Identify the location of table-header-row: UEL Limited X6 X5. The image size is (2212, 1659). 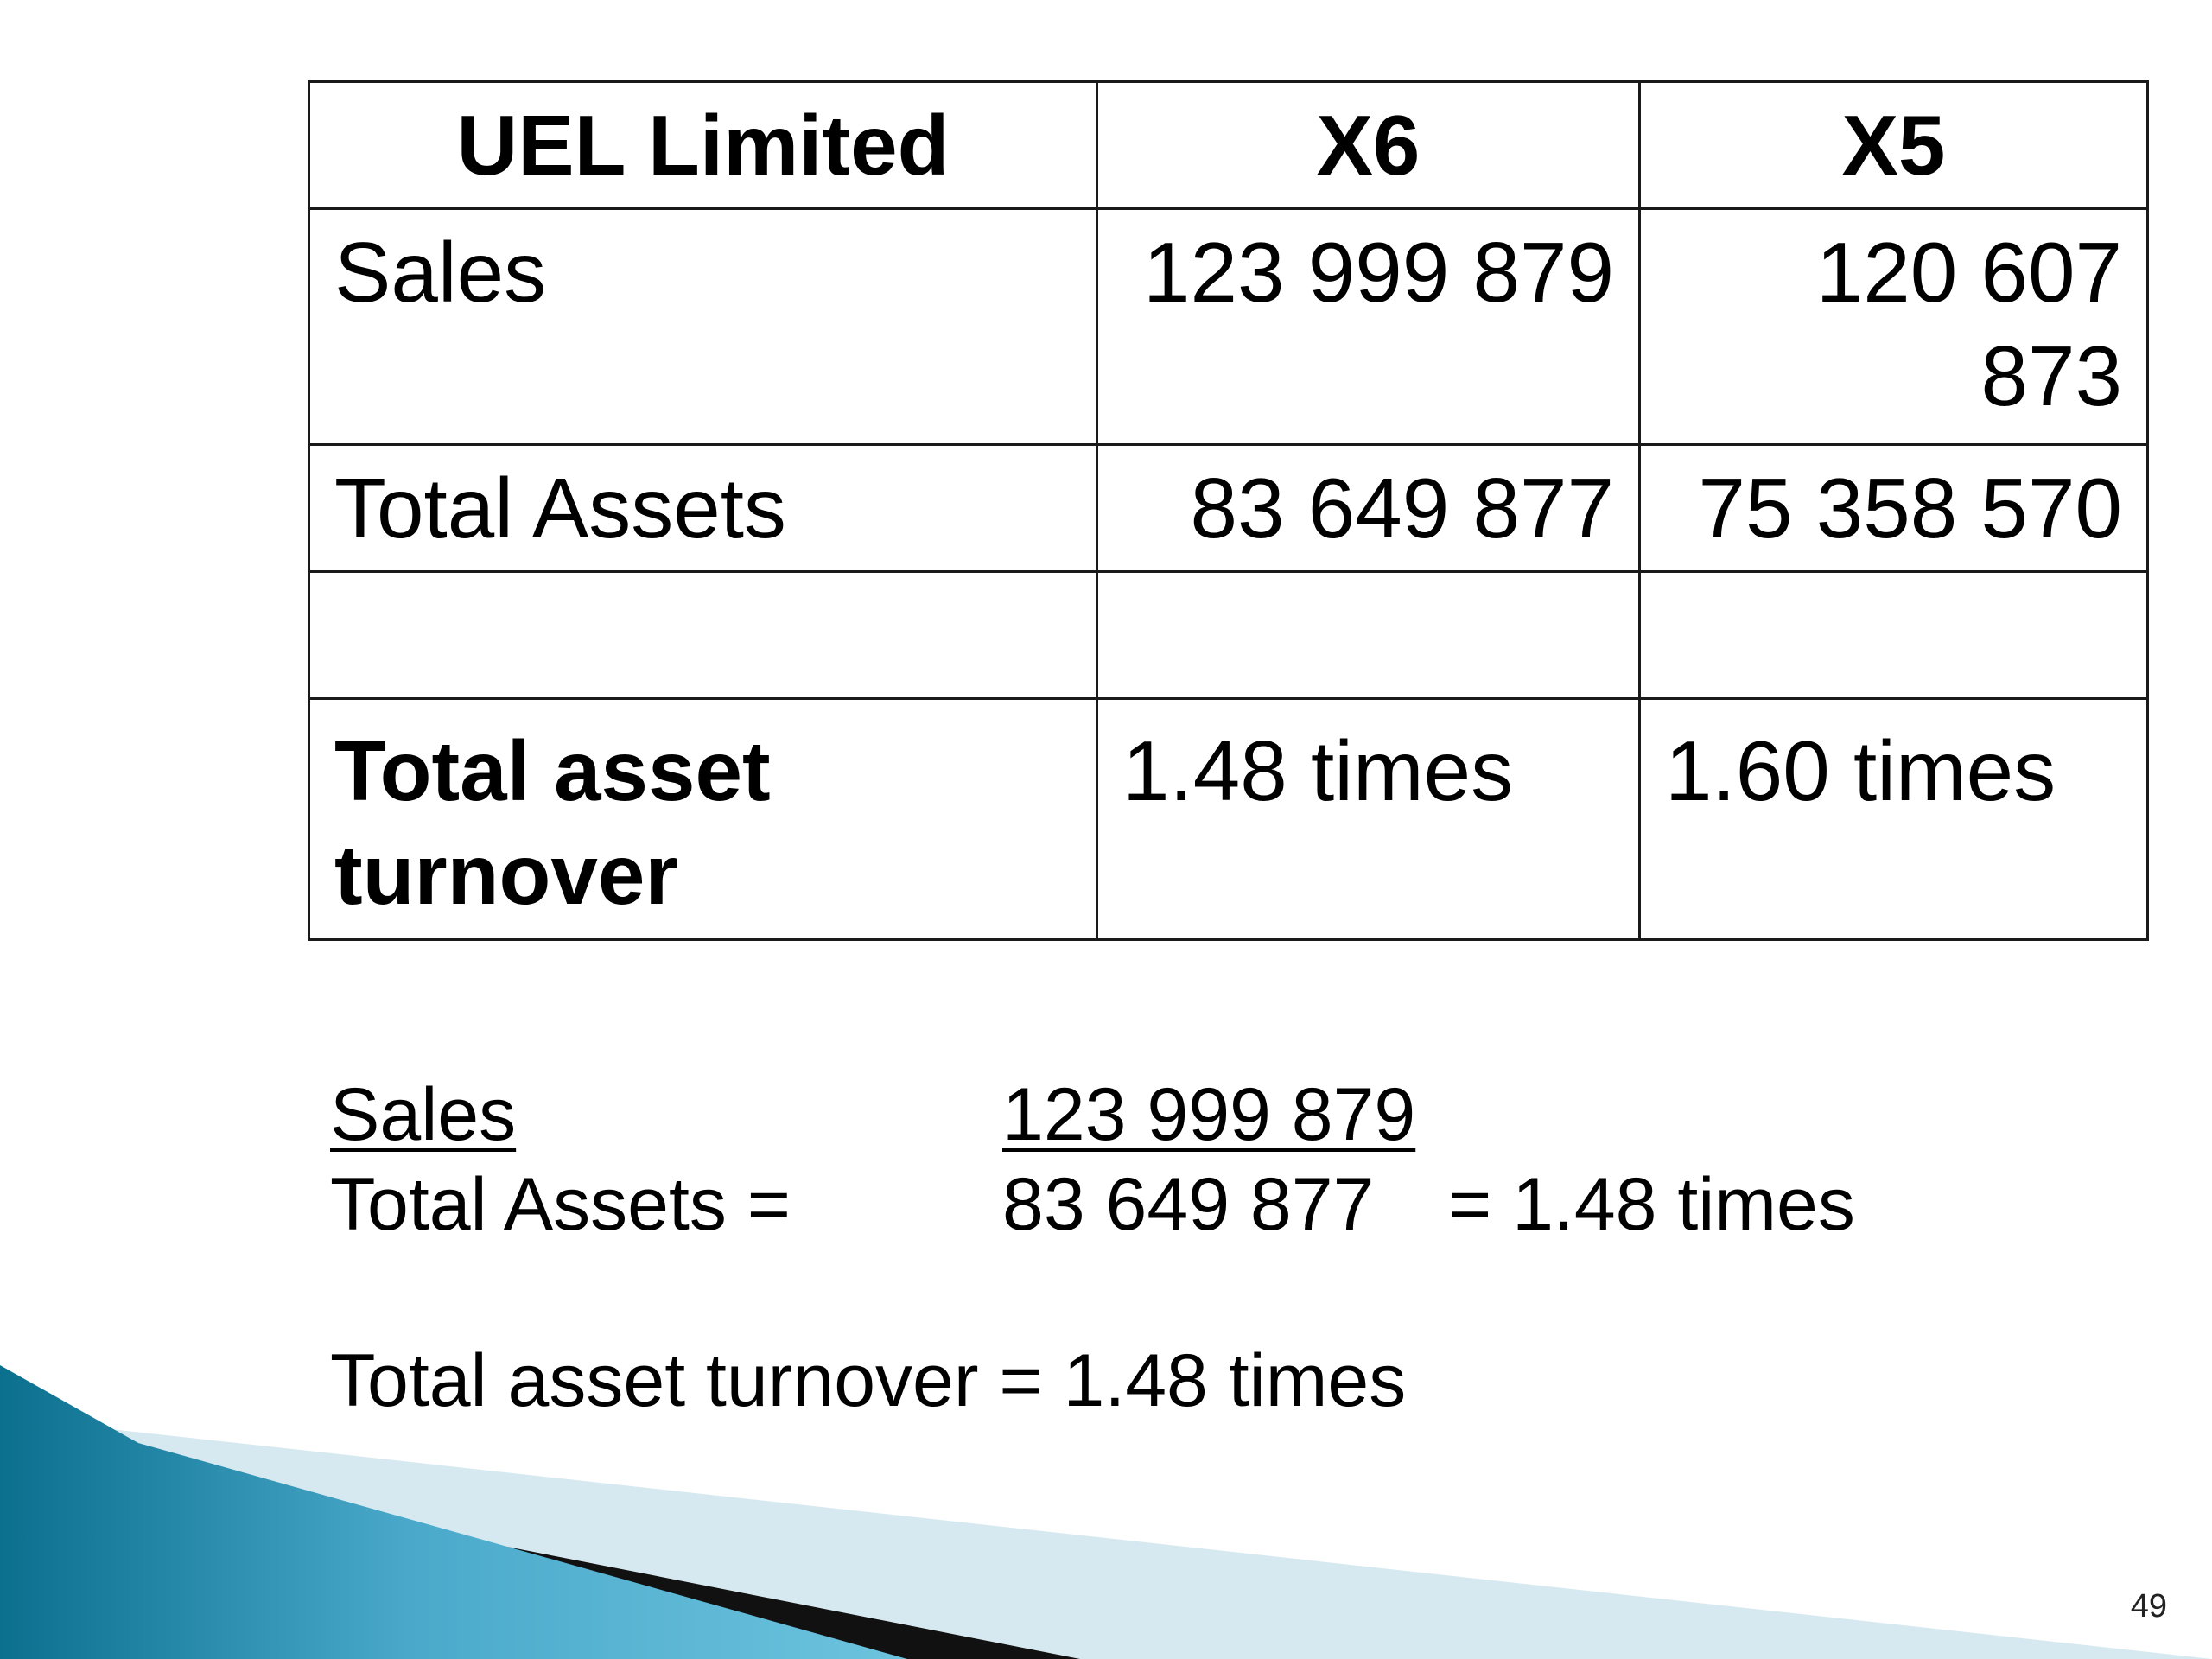
(1228, 145).